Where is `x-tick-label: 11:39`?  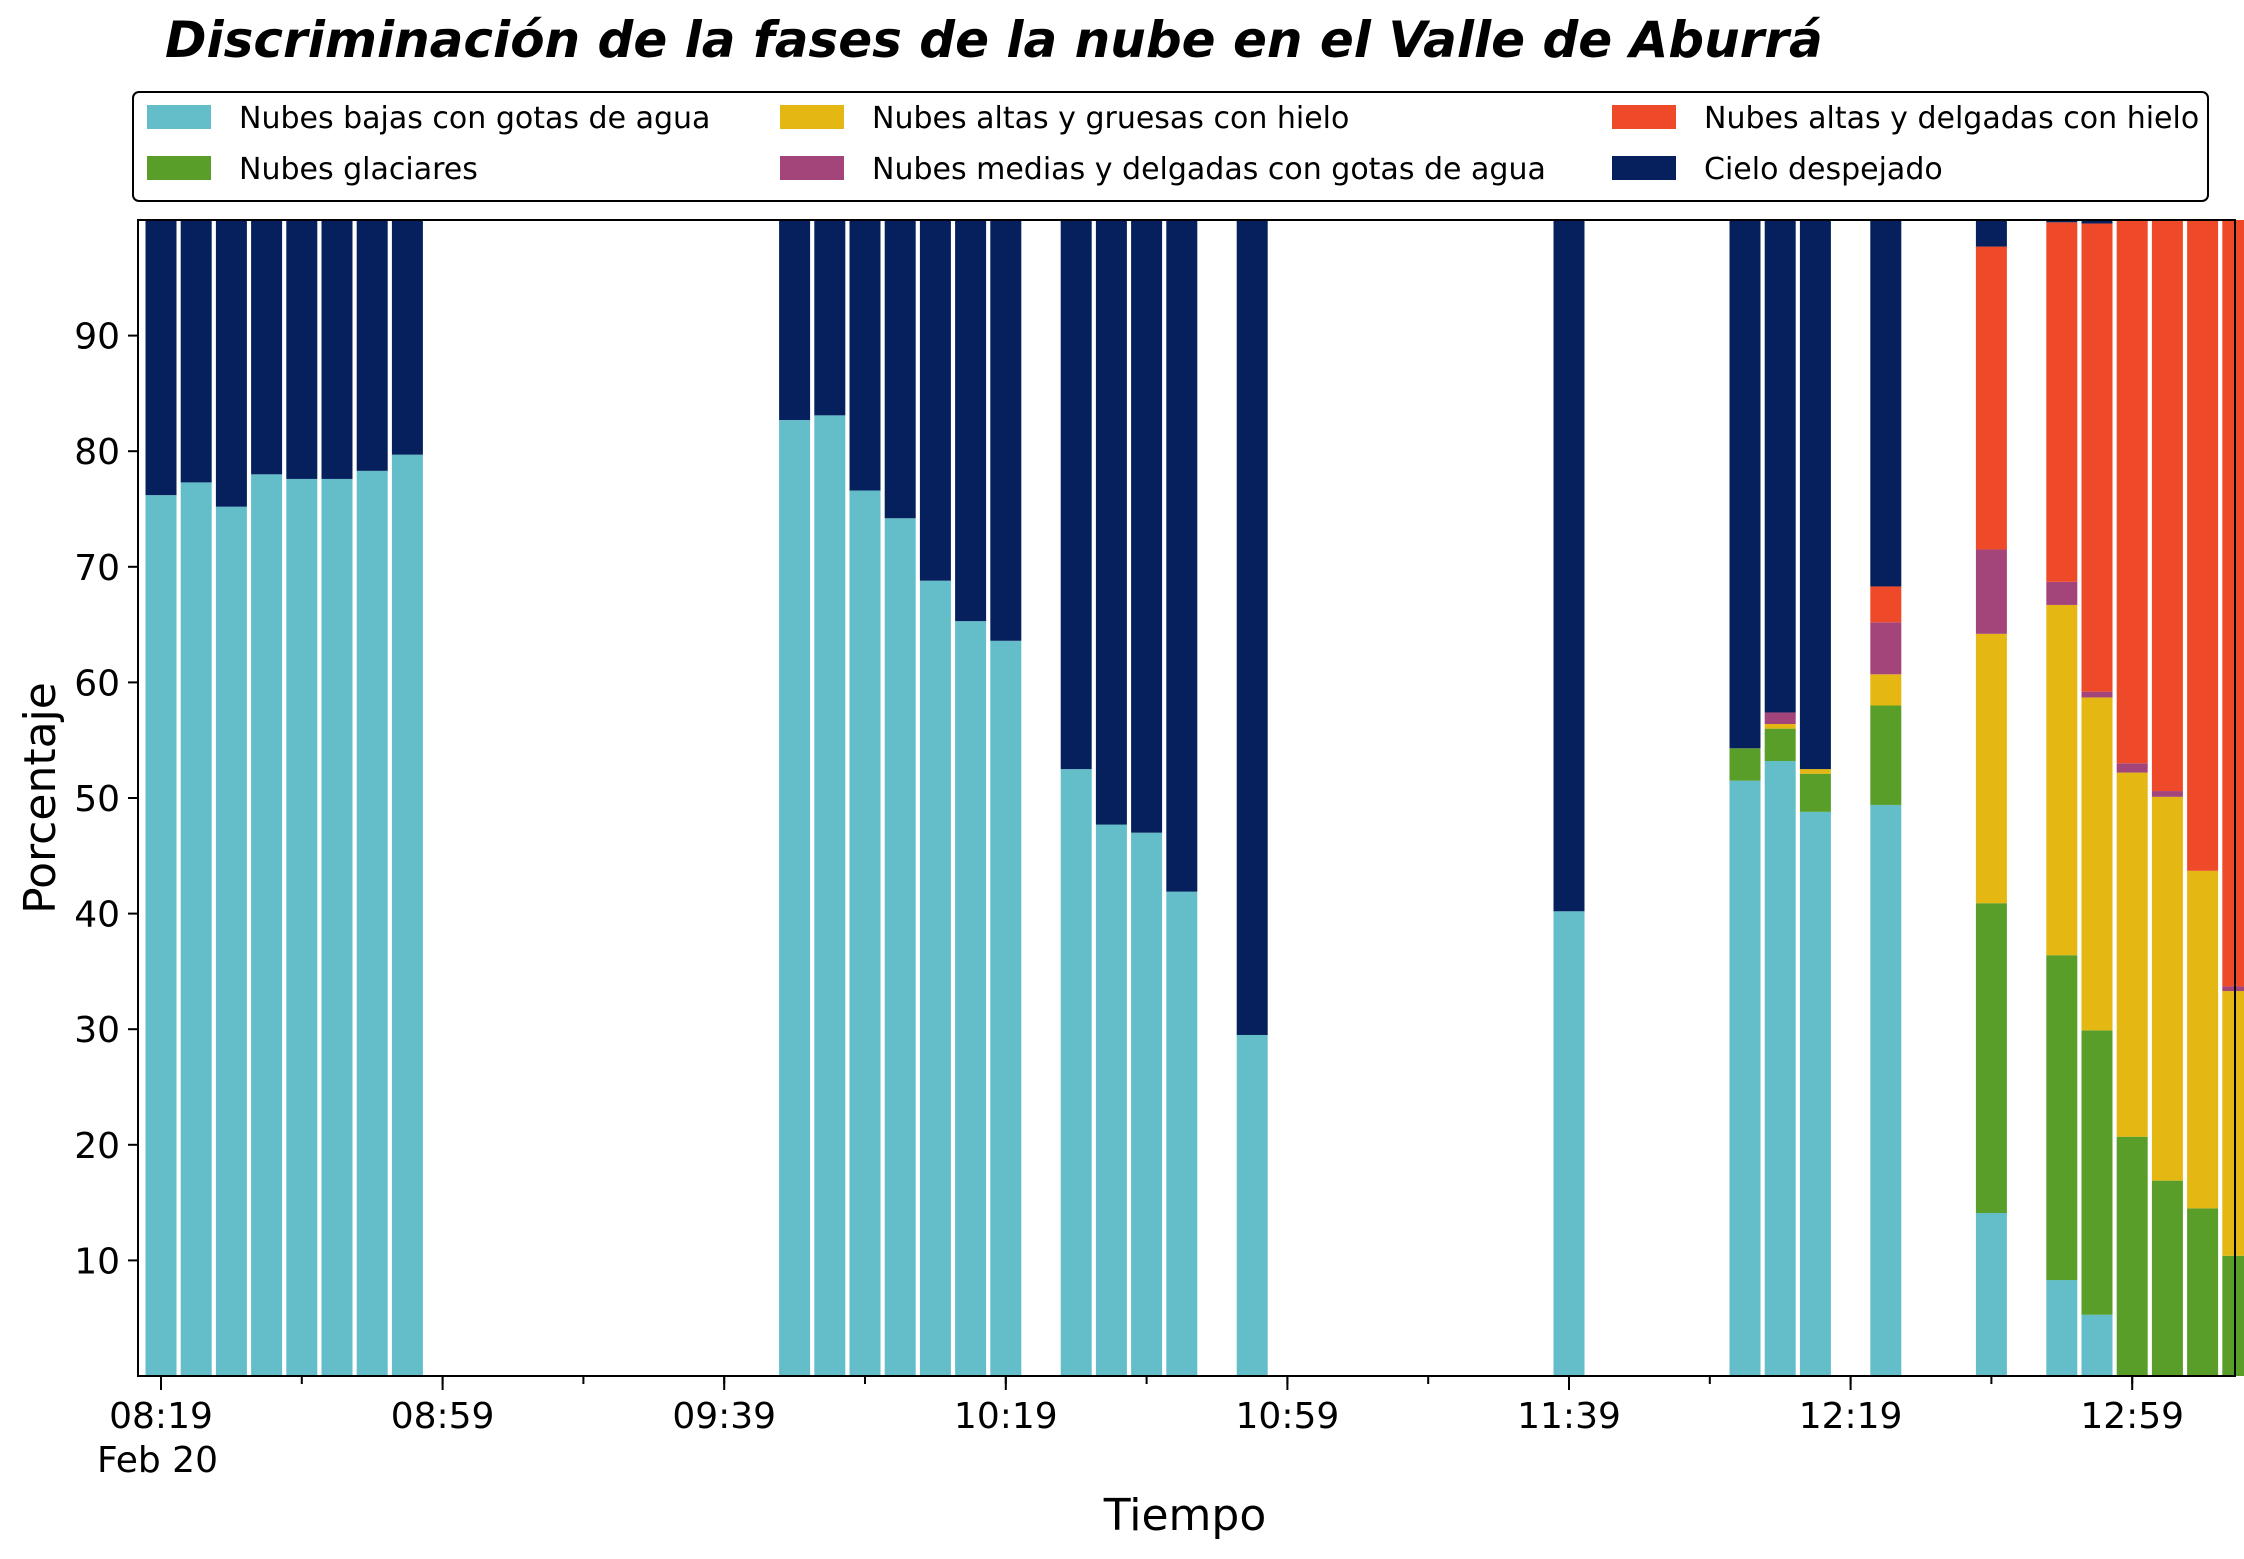 x-tick-label: 11:39 is located at coordinates (1569, 1416).